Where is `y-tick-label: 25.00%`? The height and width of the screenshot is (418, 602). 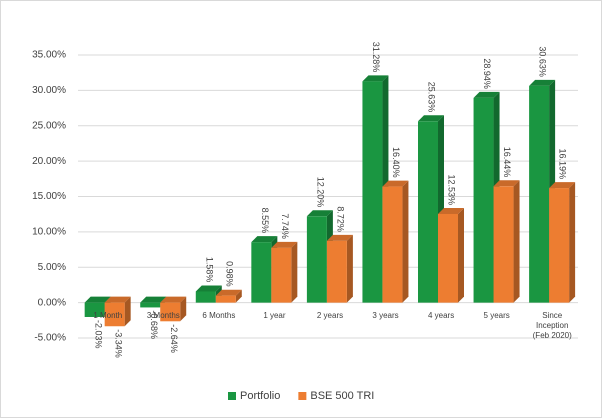 y-tick-label: 25.00% is located at coordinates (49, 125).